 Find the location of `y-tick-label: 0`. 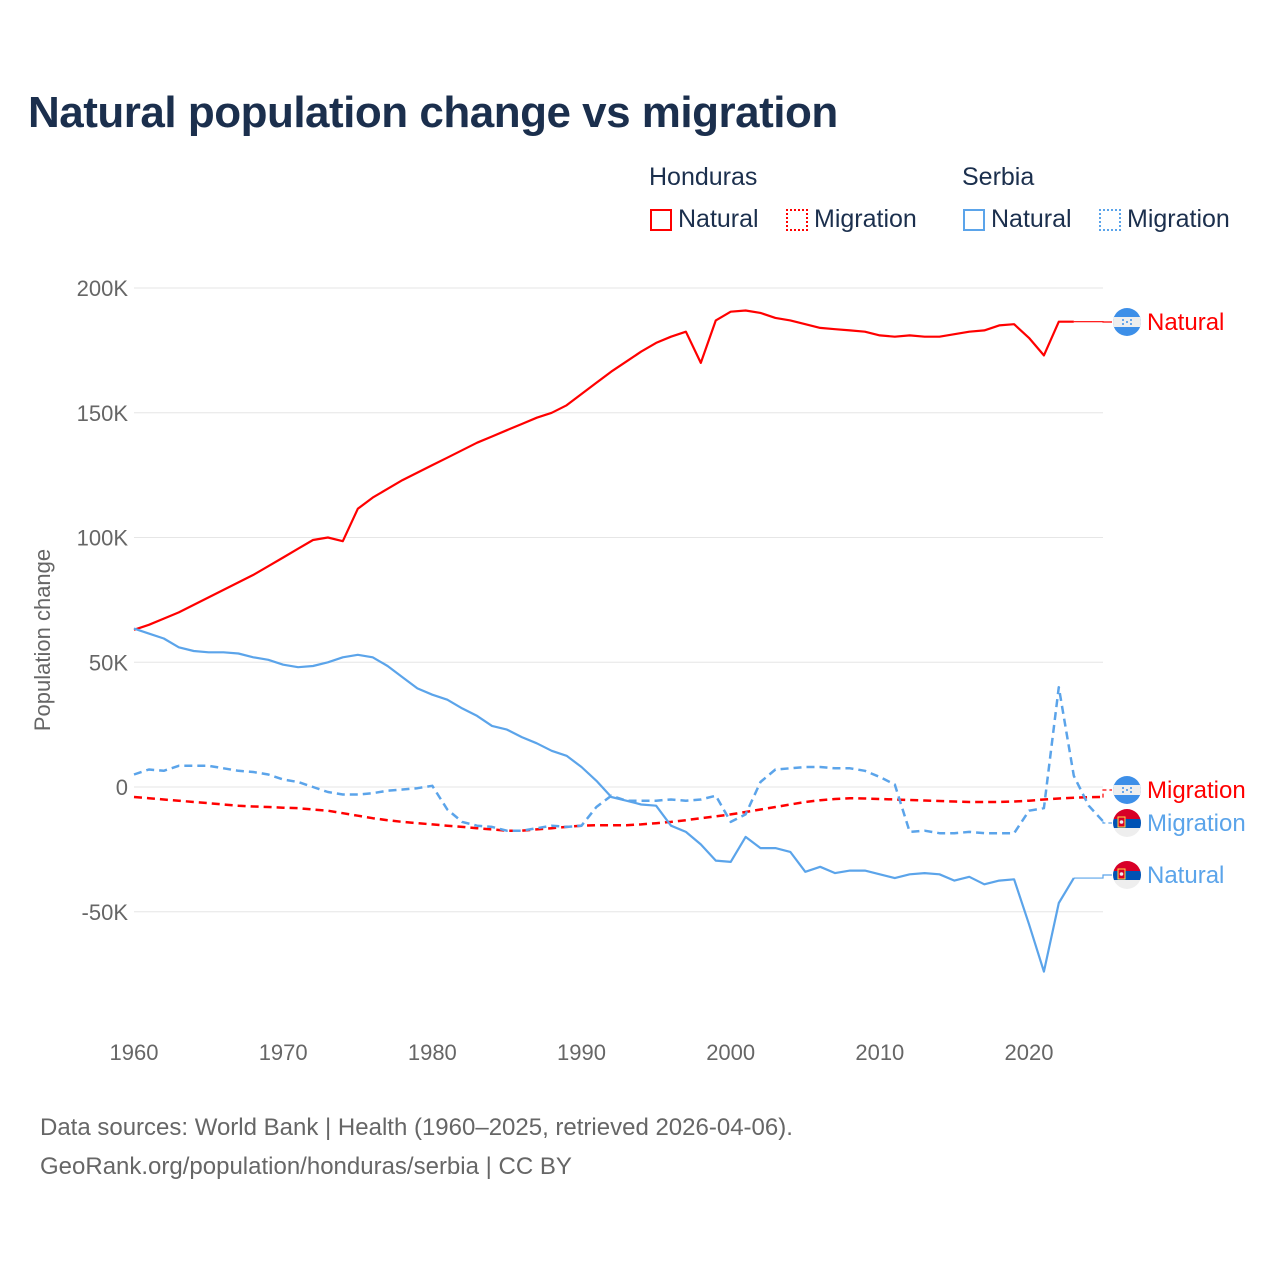

y-tick-label: 0 is located at coordinates (122, 787).